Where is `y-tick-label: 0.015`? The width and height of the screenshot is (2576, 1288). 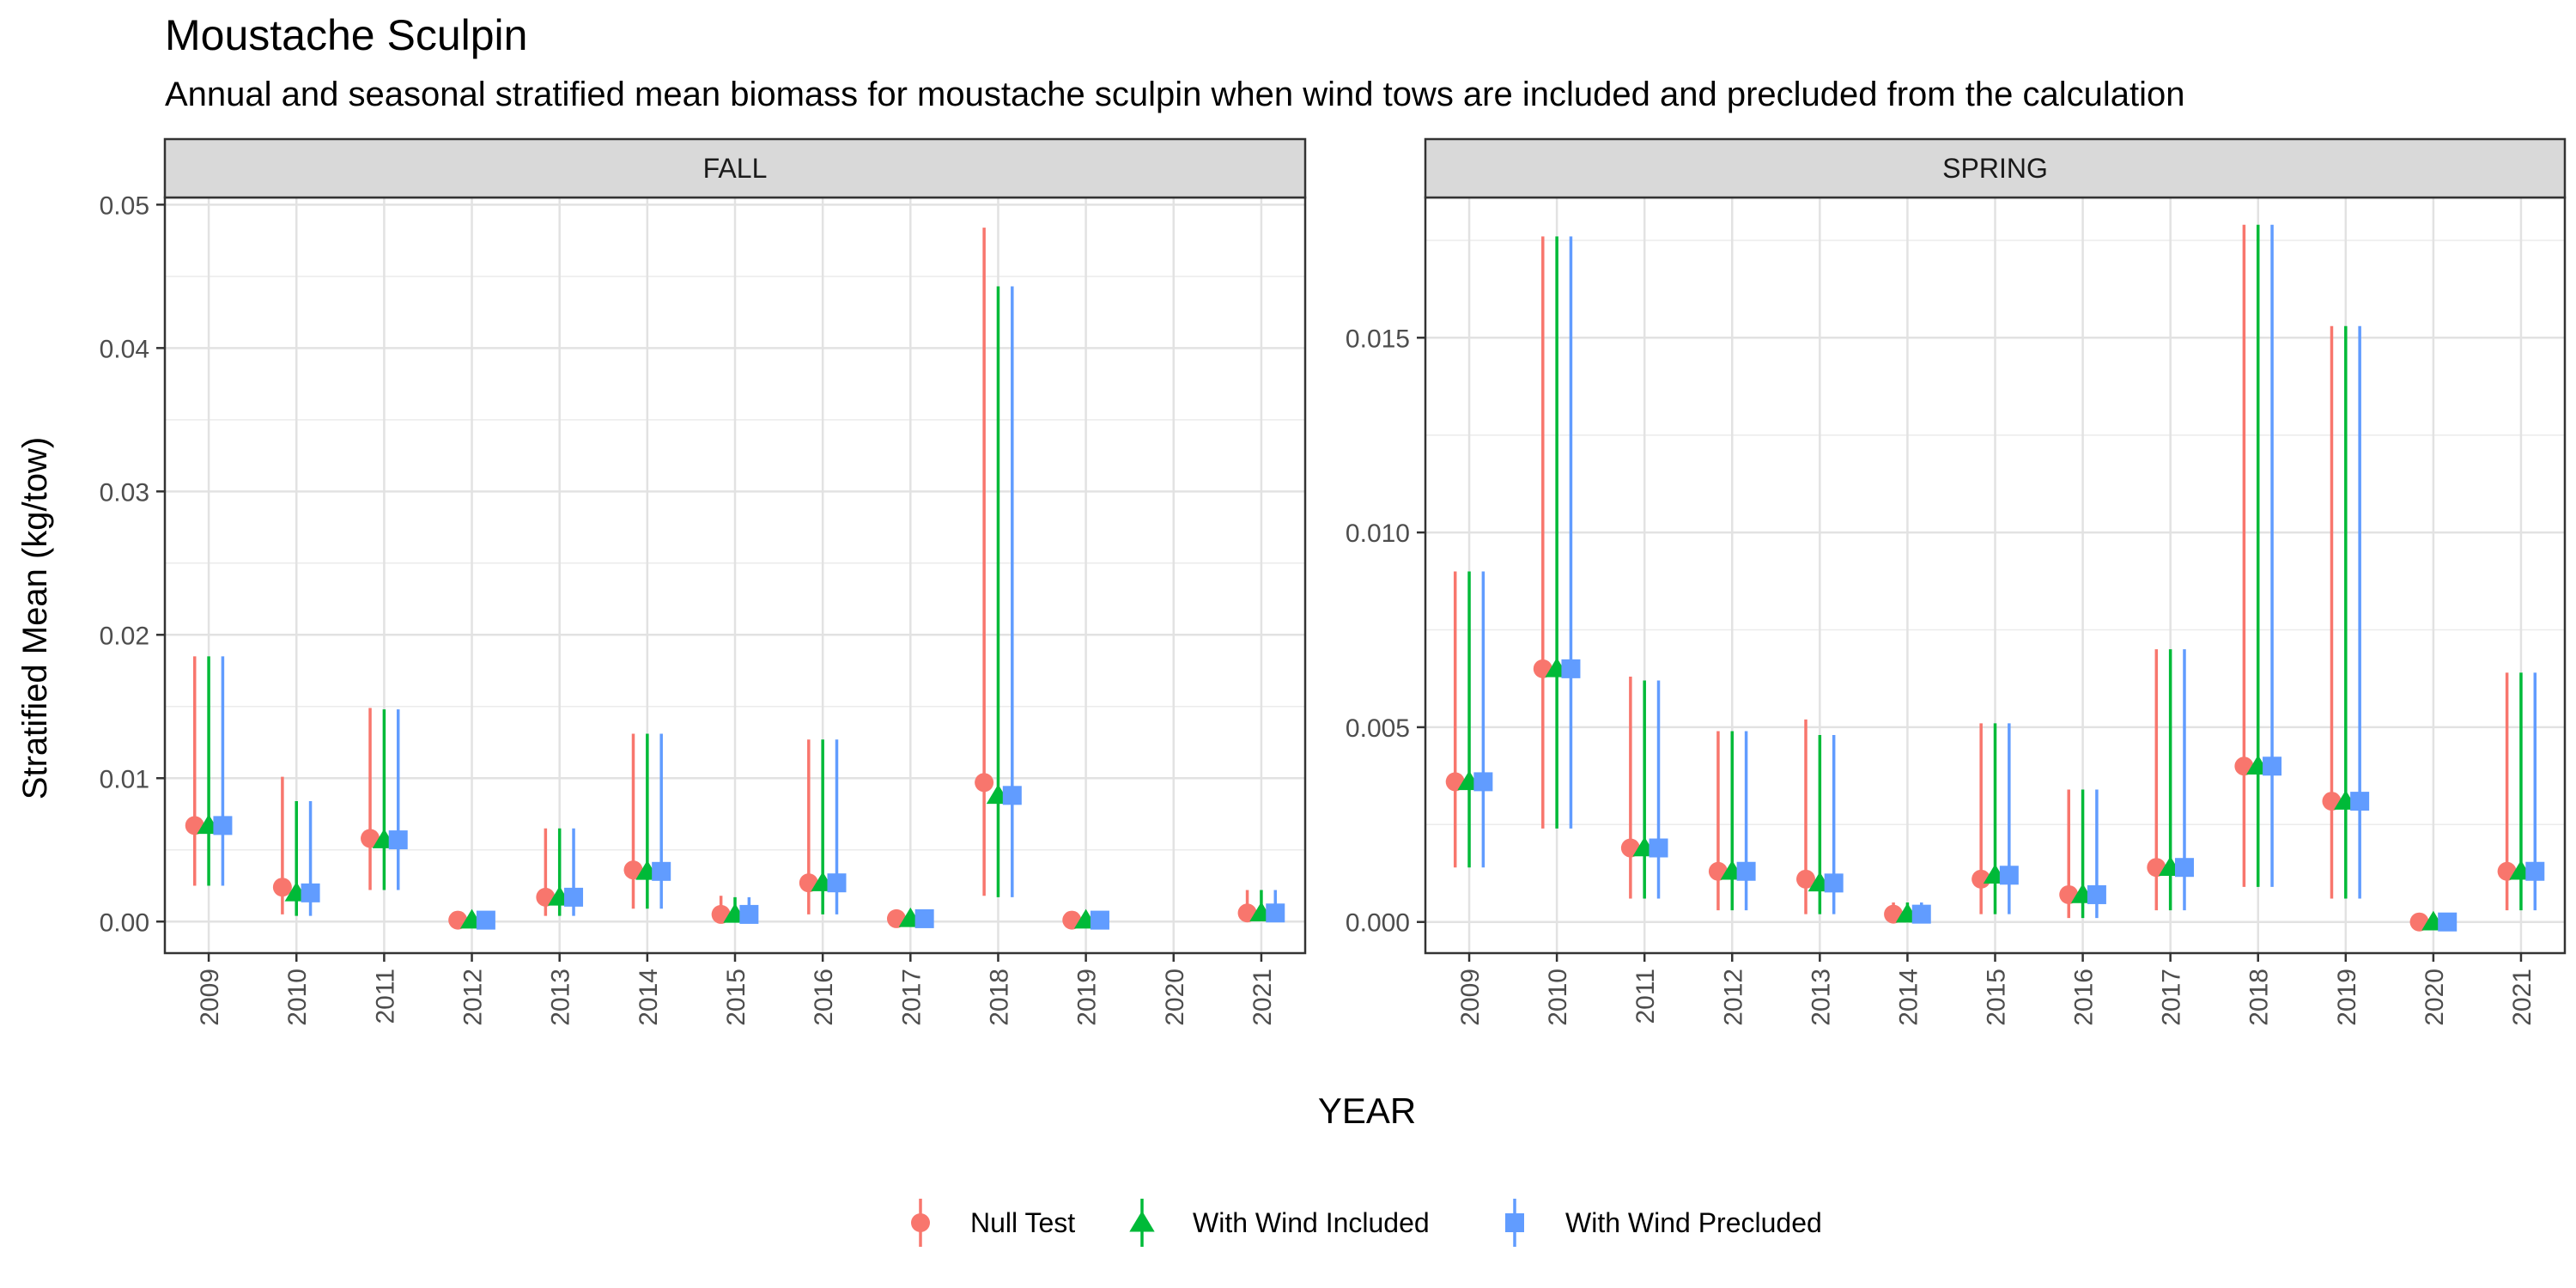 y-tick-label: 0.015 is located at coordinates (1378, 339).